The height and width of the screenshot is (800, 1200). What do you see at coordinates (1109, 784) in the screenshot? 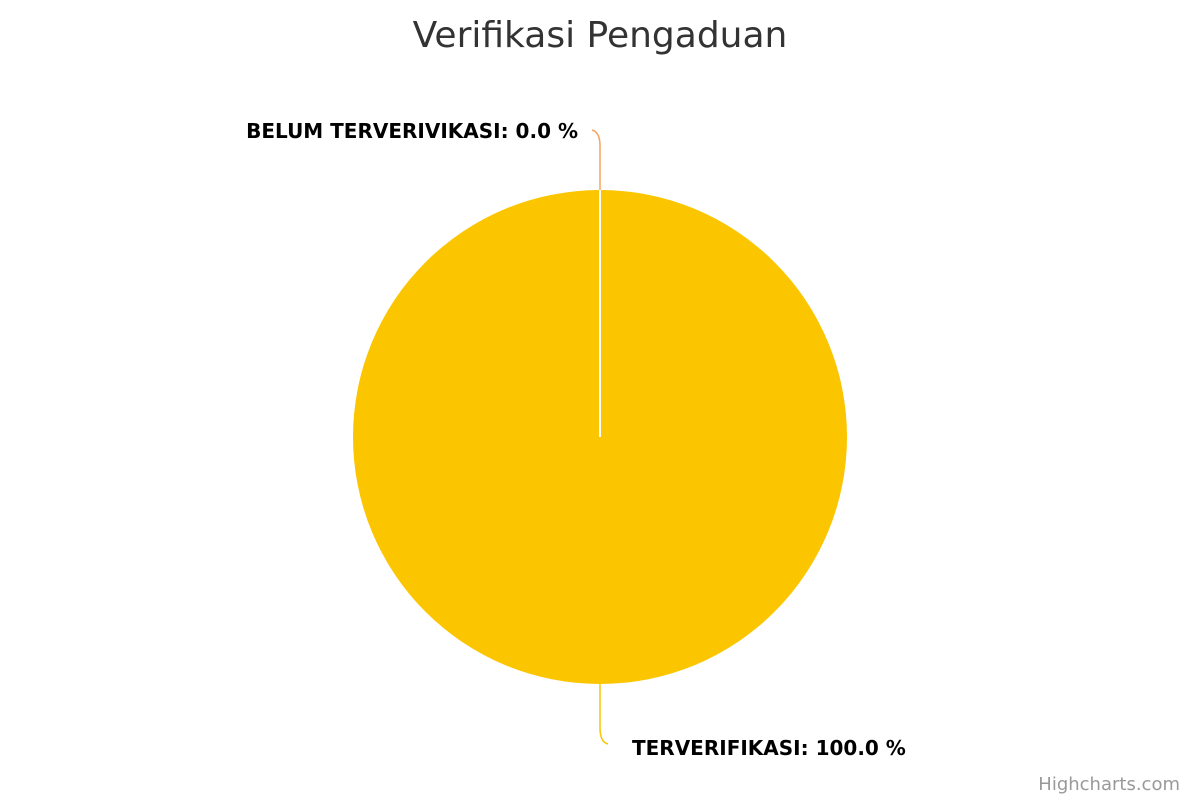
I see `credits-link: Highcharts.com` at bounding box center [1109, 784].